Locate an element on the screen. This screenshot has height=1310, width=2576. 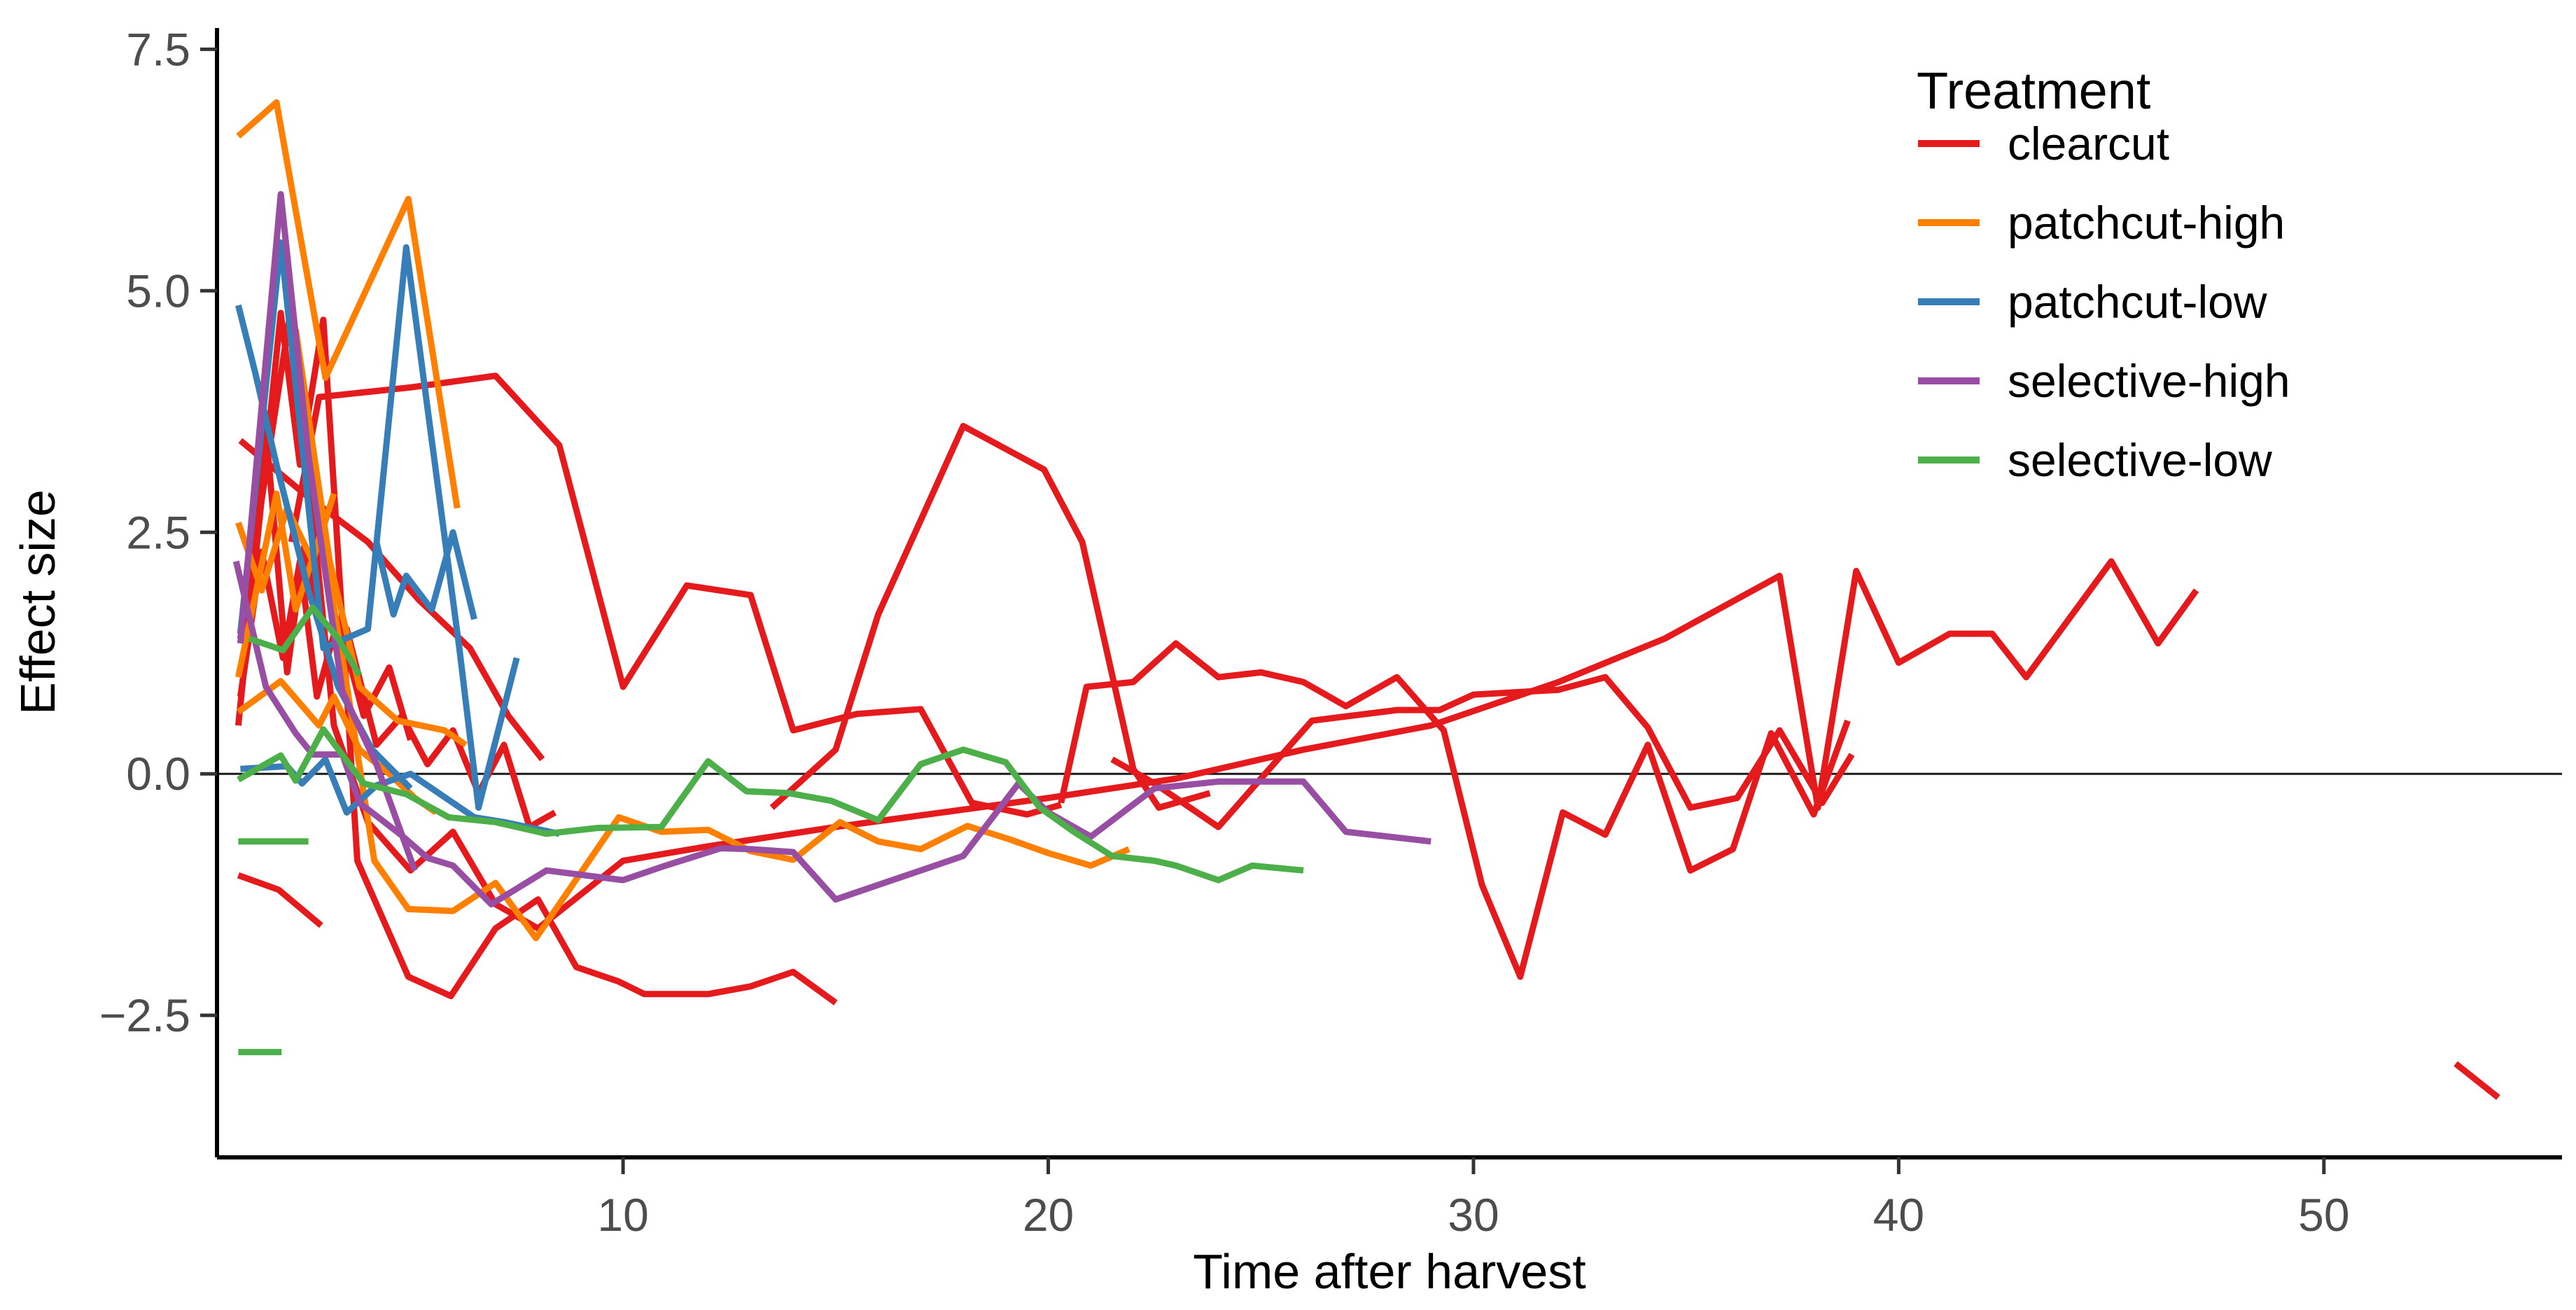
x-tick-label: 50 is located at coordinates (2323, 1215).